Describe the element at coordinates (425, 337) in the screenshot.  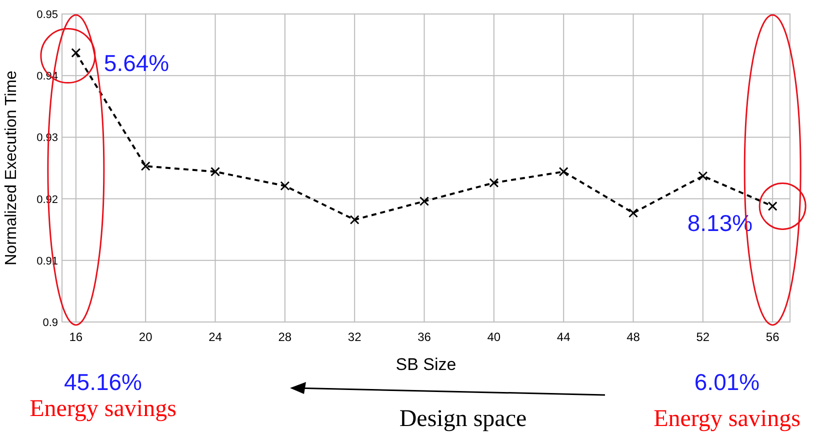
I see `x-tick-label: 36` at that location.